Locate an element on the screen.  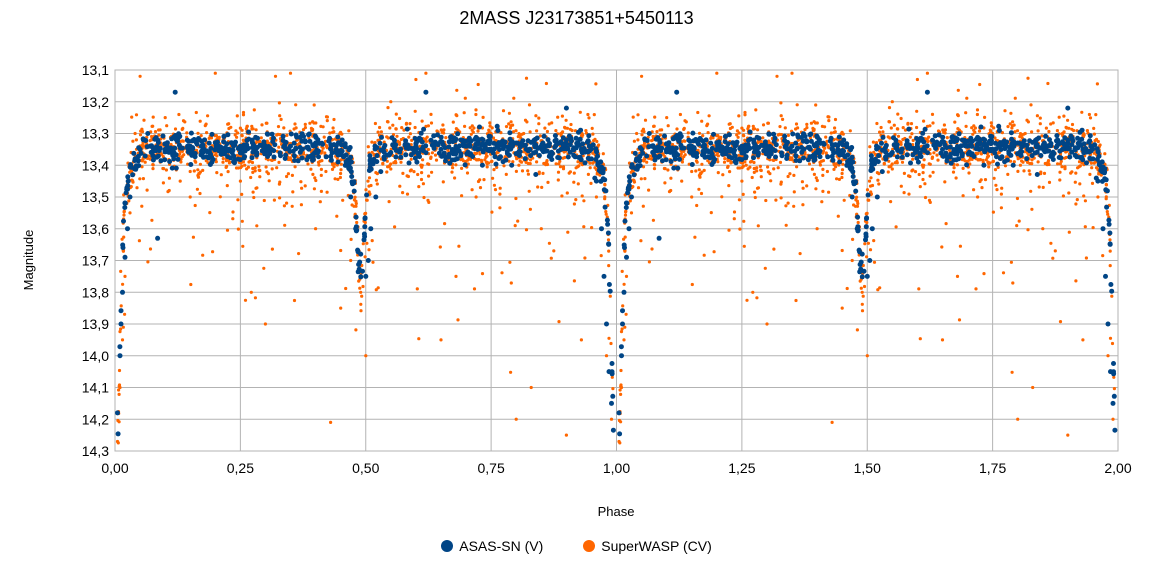
y-tick-label: 14,2 is located at coordinates (95, 419).